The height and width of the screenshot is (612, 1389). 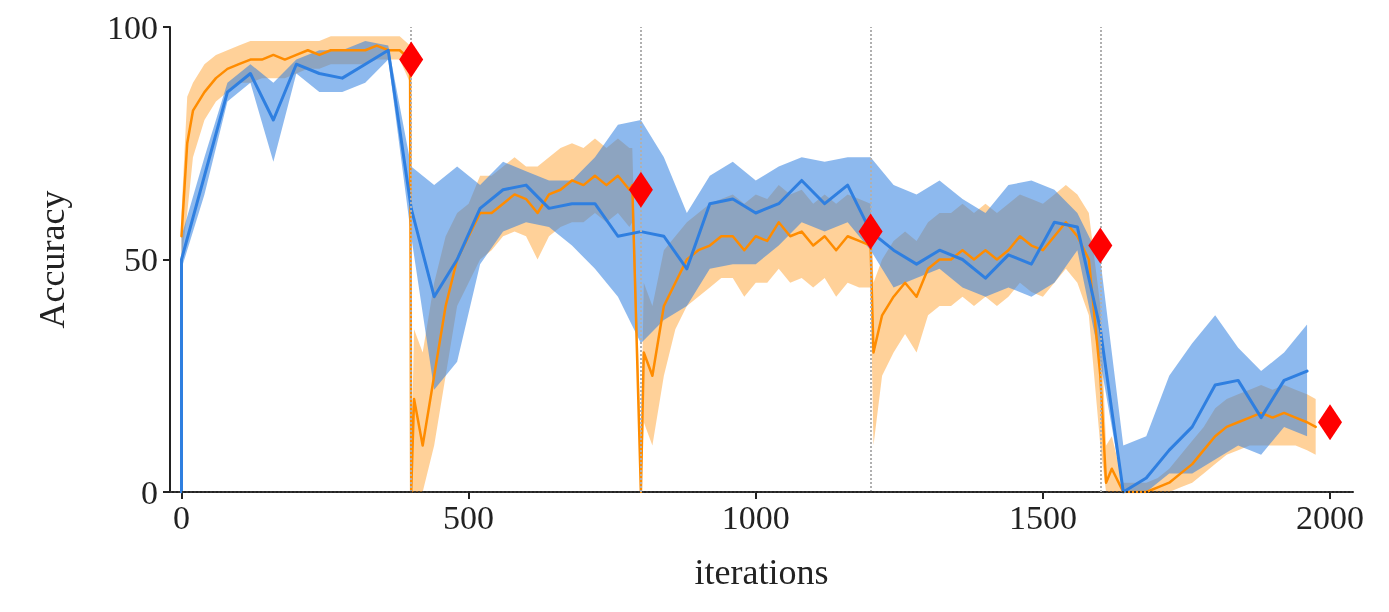 What do you see at coordinates (1042, 517) in the screenshot?
I see `x-tick-label: 1500` at bounding box center [1042, 517].